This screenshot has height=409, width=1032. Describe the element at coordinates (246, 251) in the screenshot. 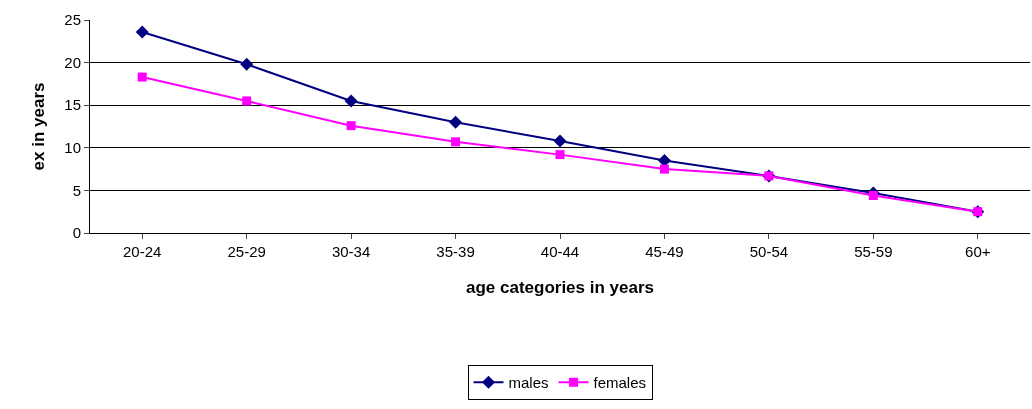

I see `x-tick-label: 25-29` at that location.